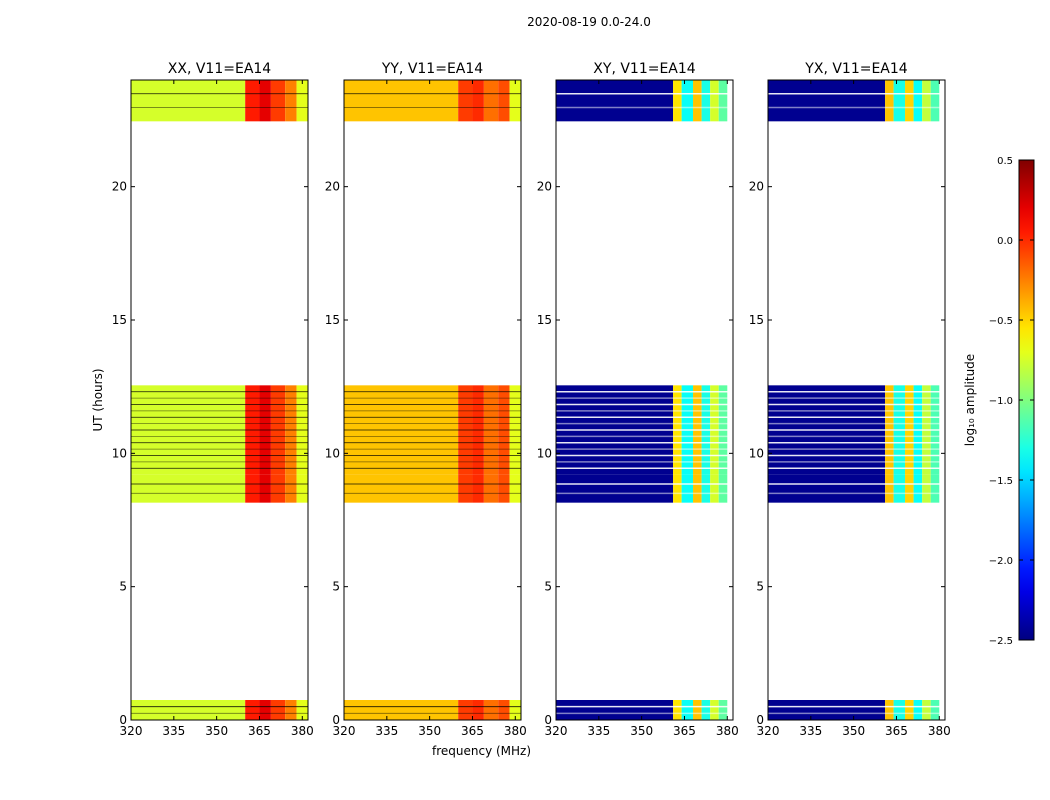 The image size is (1050, 800). What do you see at coordinates (1001, 321) in the screenshot?
I see `colorbar-tick-label: −0.5` at bounding box center [1001, 321].